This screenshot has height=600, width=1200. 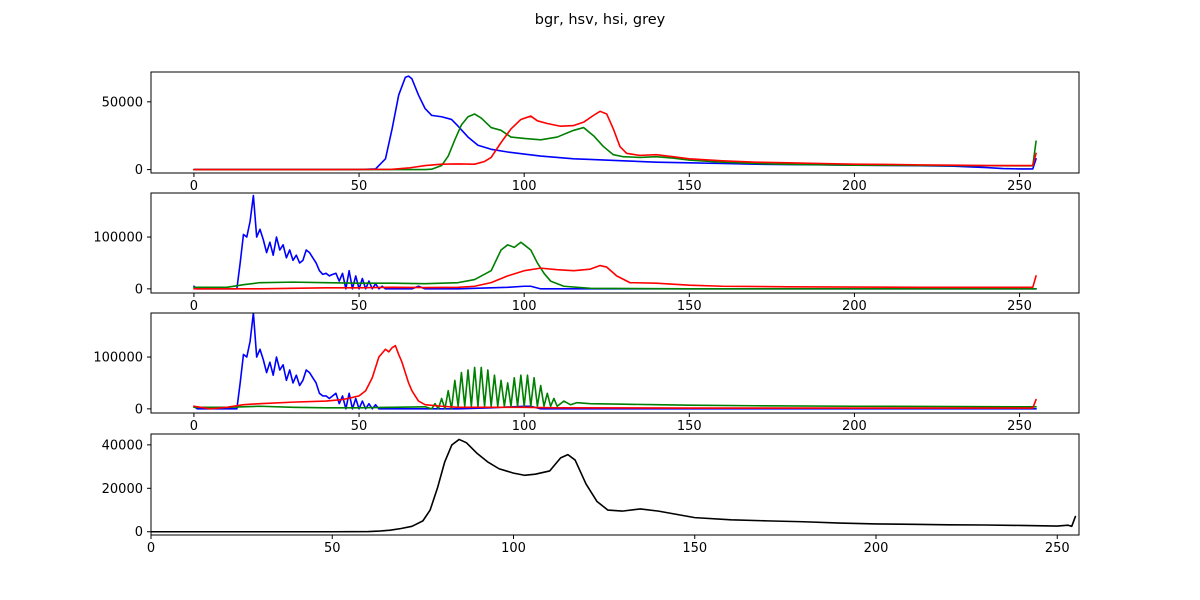 What do you see at coordinates (122, 102) in the screenshot?
I see `y-tick-label: 50000` at bounding box center [122, 102].